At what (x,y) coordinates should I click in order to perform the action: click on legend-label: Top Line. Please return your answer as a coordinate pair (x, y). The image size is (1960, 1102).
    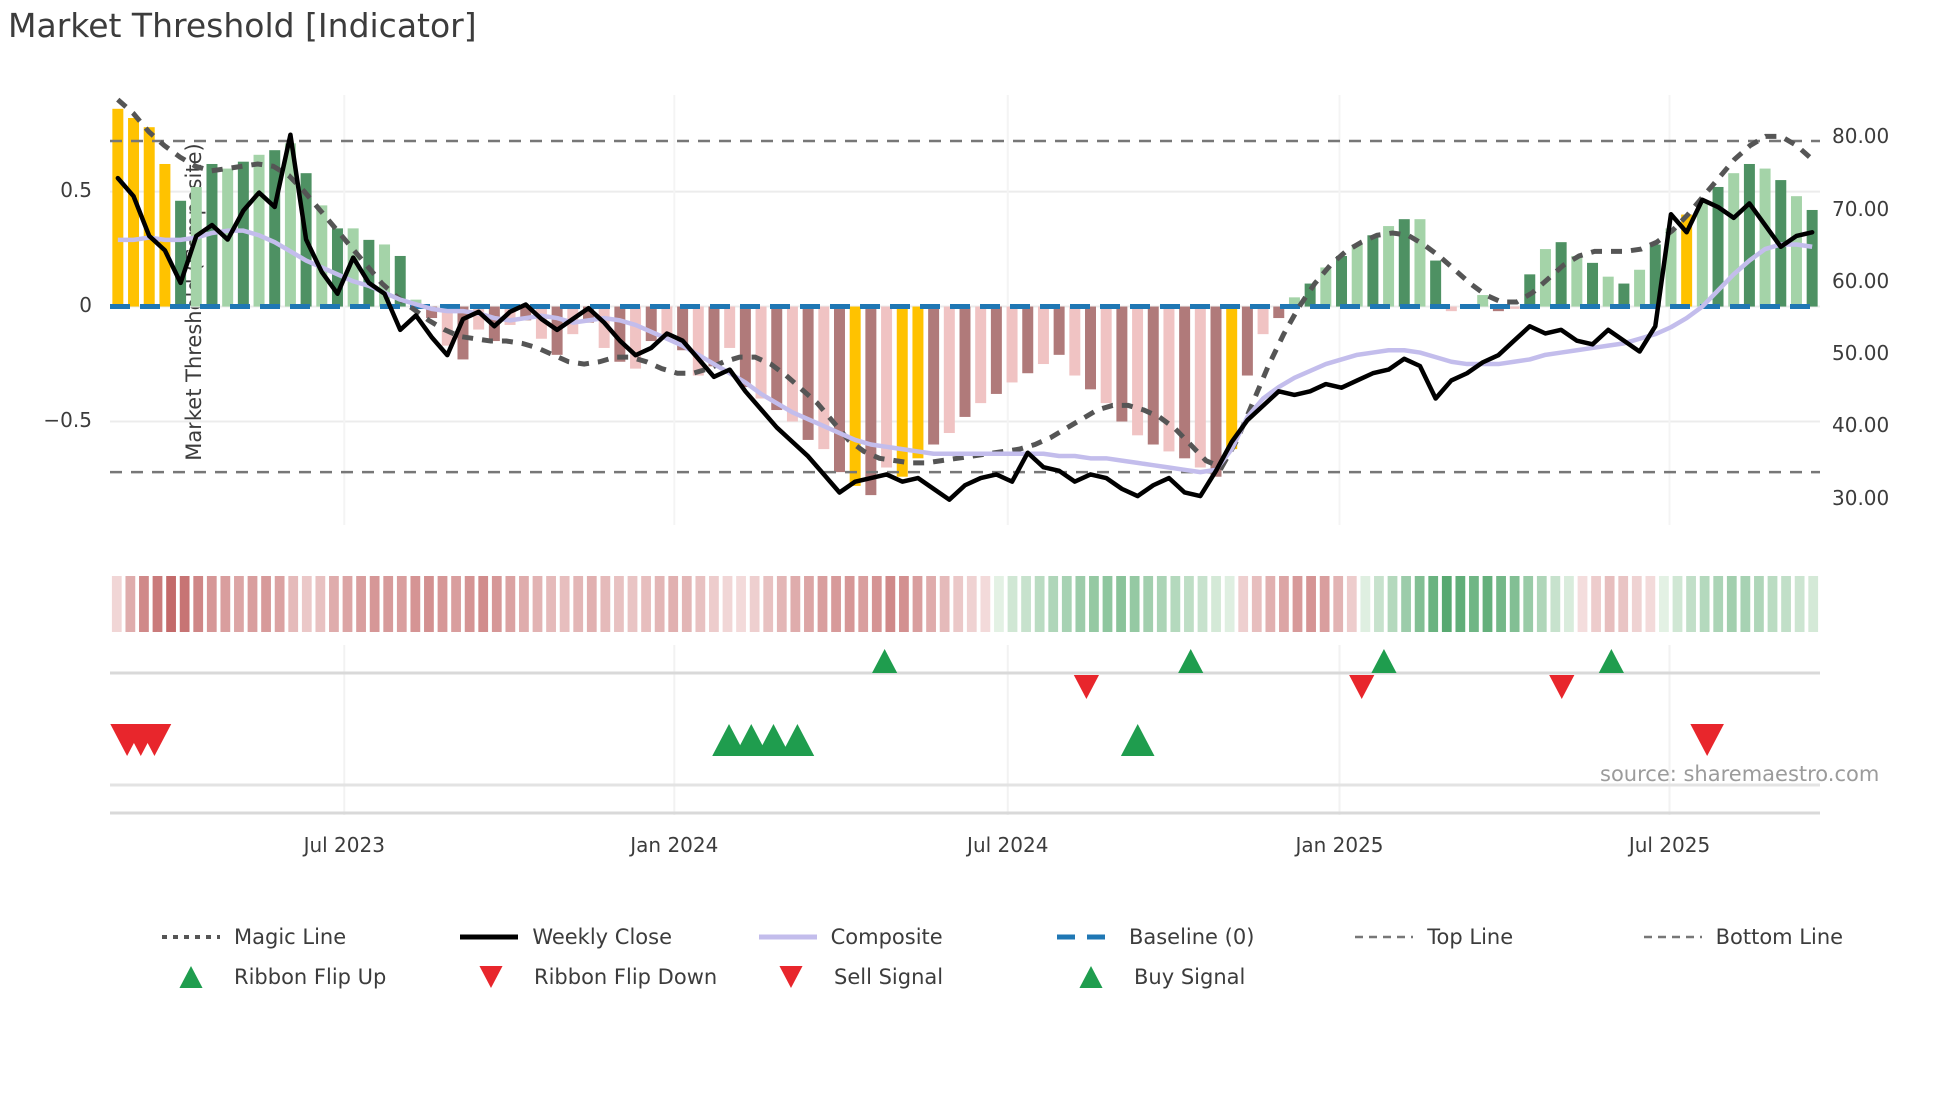
    Looking at the image, I should click on (1470, 937).